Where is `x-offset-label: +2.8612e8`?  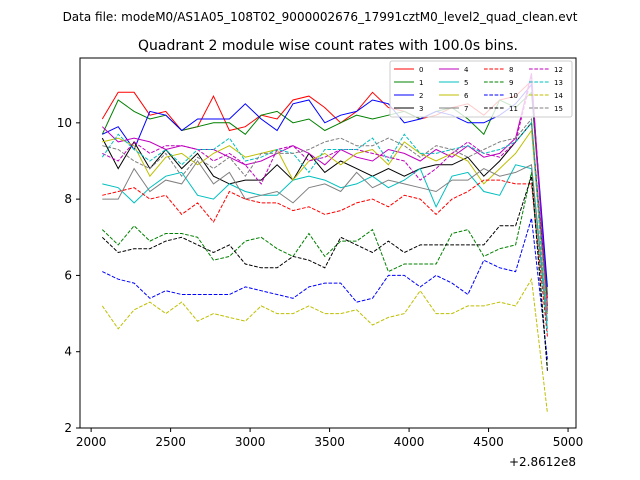 x-offset-label: +2.8612e8 is located at coordinates (542, 462).